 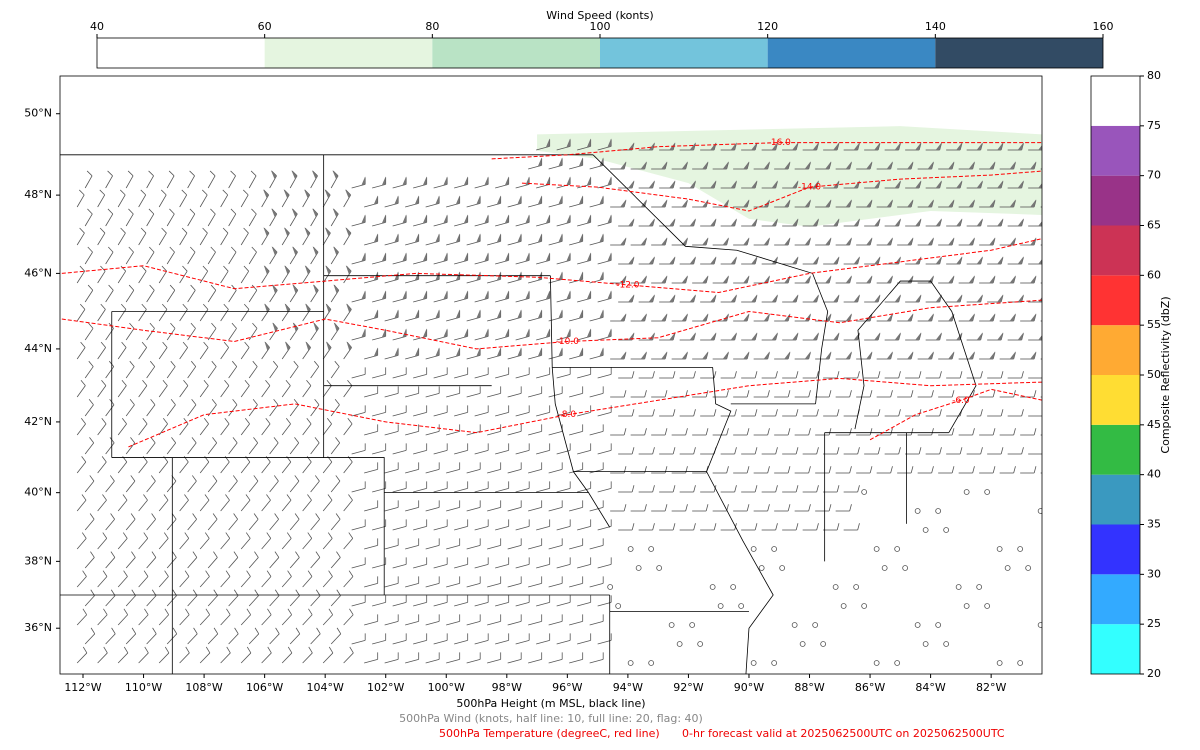 I want to click on reflectivity-colorbar-tick-label: 75, so click(x=1154, y=125).